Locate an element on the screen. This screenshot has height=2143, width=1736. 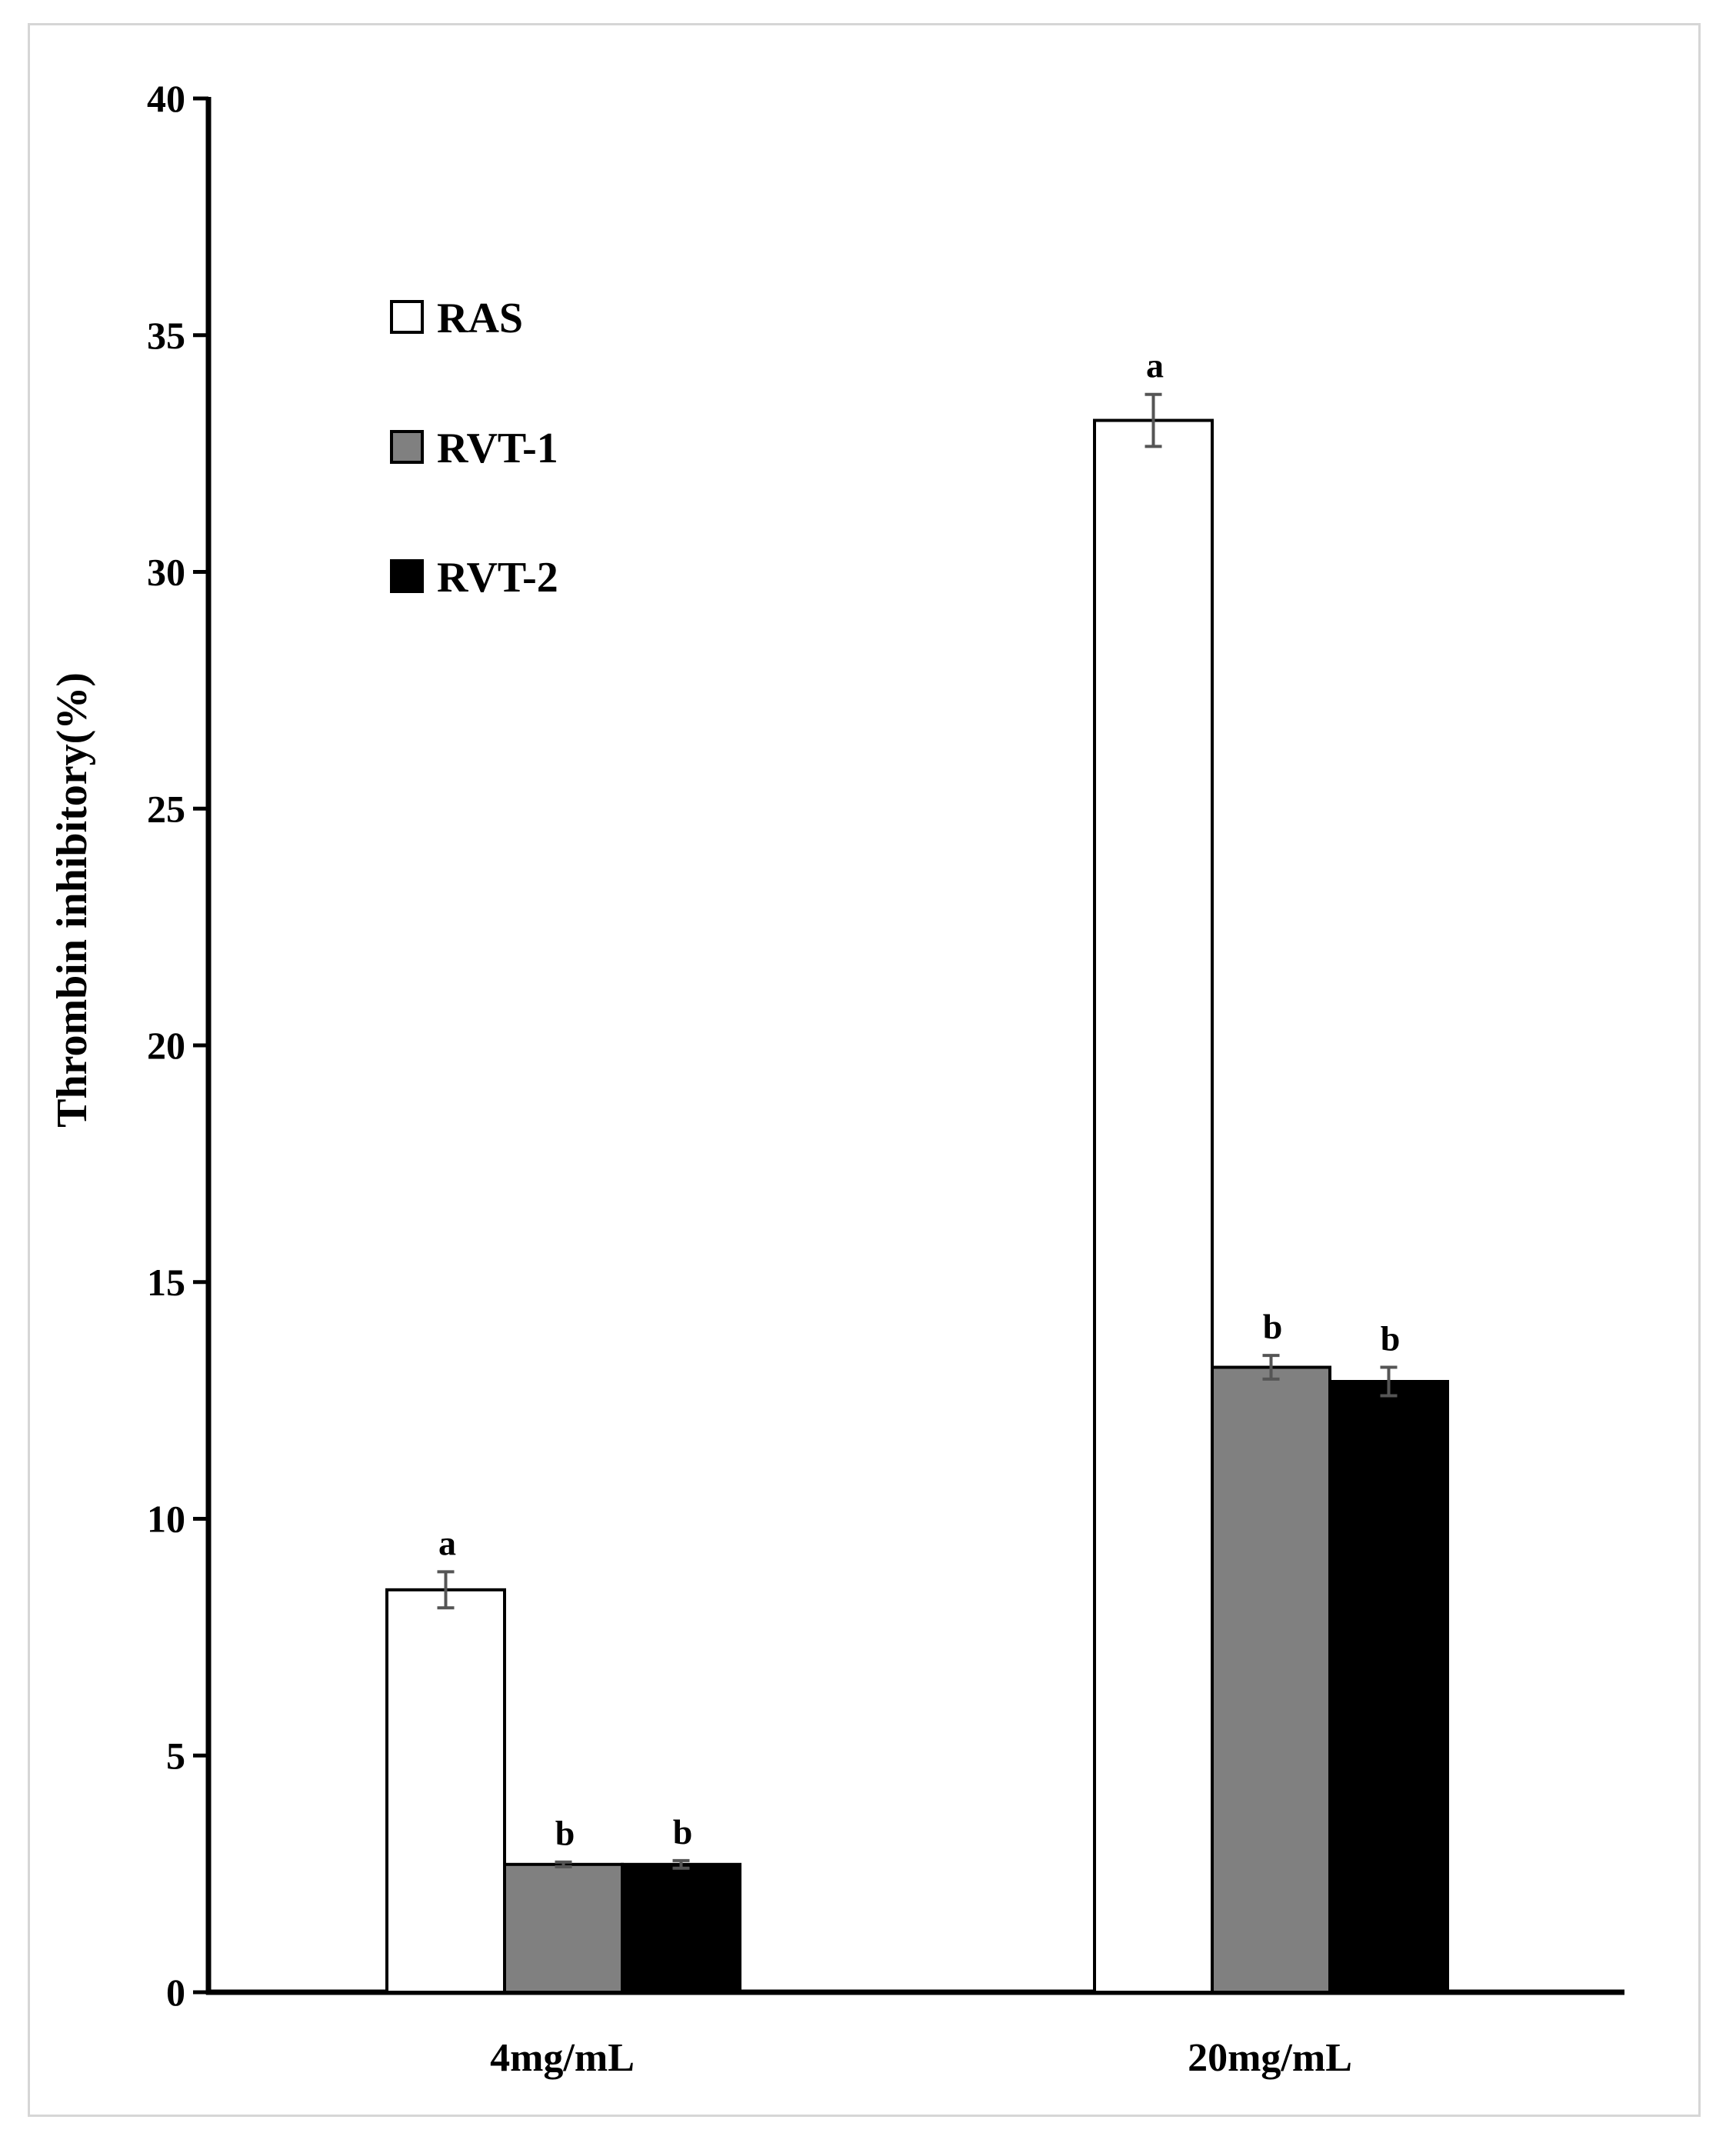
y-tick-label: 0 is located at coordinates (175, 1992).